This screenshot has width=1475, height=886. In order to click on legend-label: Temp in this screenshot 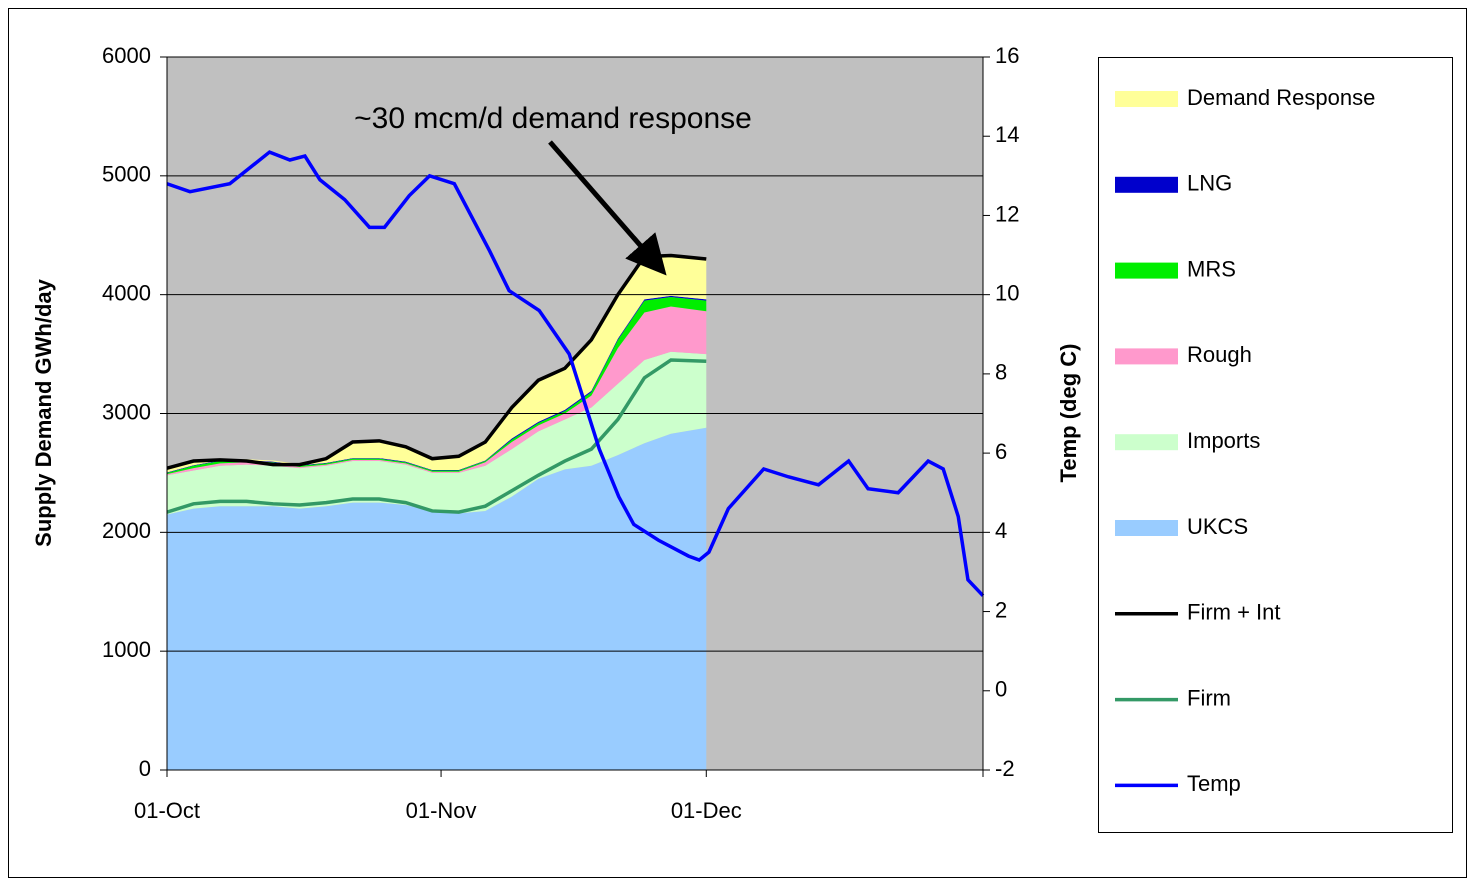, I will do `click(1214, 783)`.